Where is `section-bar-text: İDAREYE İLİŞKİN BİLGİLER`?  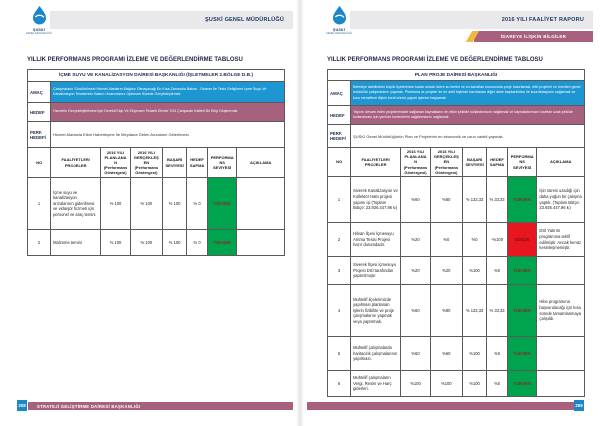 section-bar-text: İDAREYE İLİŞKİN BİLGİLER is located at coordinates (533, 36).